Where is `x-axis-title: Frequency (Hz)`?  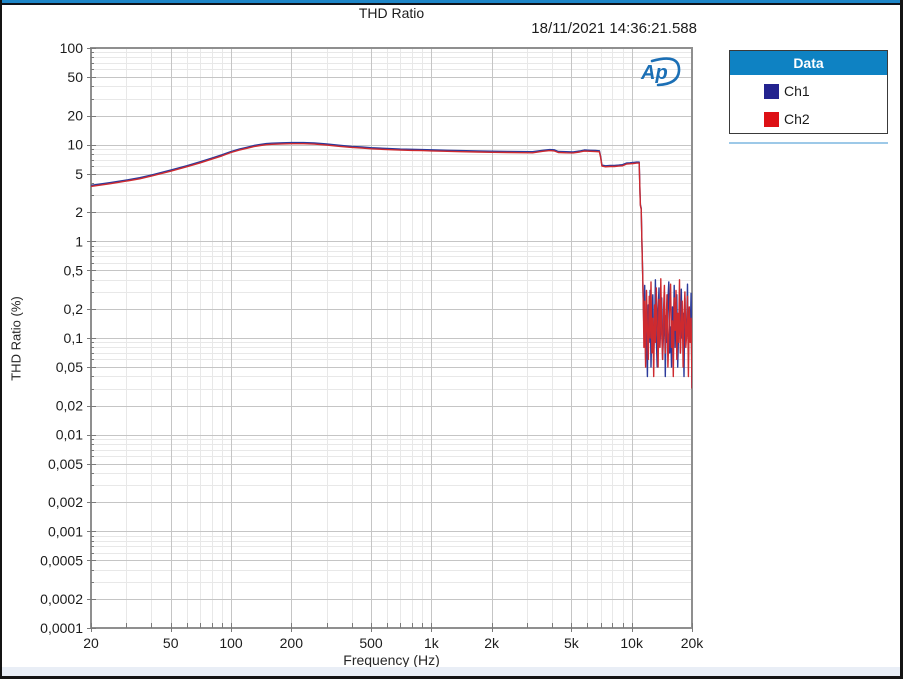
x-axis-title: Frequency (Hz) is located at coordinates (391, 660).